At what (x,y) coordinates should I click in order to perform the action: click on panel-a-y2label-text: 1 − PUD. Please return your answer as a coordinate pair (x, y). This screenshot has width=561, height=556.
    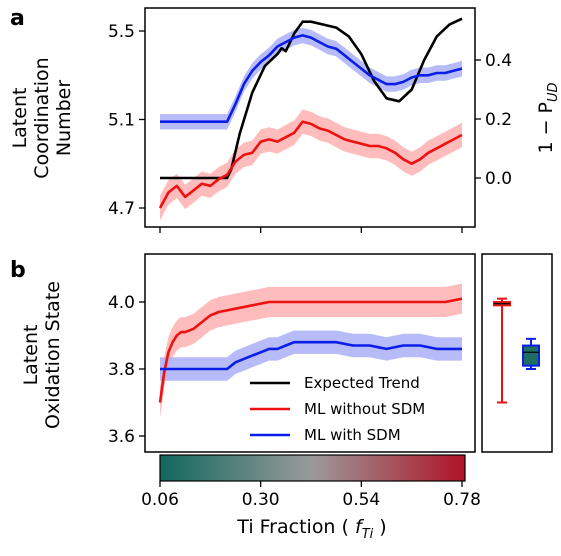
    Looking at the image, I should click on (548, 117).